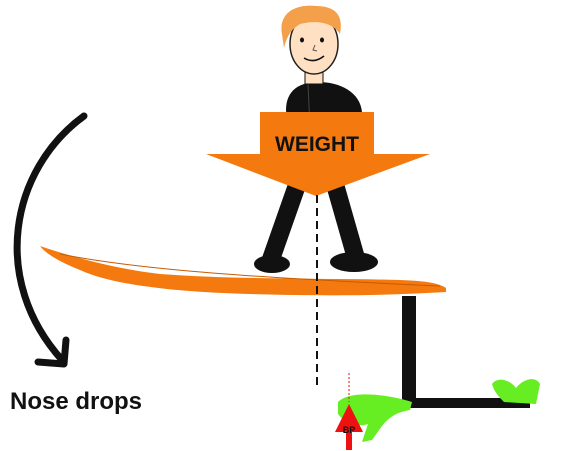 The image size is (570, 451). Describe the element at coordinates (50, 240) in the screenshot. I see `nose-drop-arrow-icon` at that location.